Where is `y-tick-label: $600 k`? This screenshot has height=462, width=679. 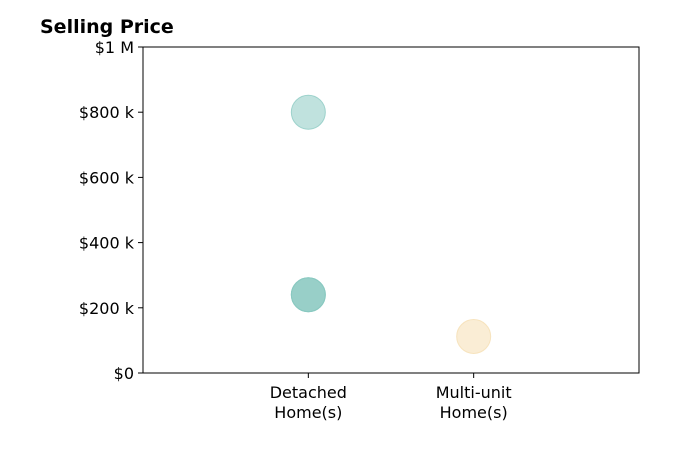 y-tick-label: $600 k is located at coordinates (107, 177).